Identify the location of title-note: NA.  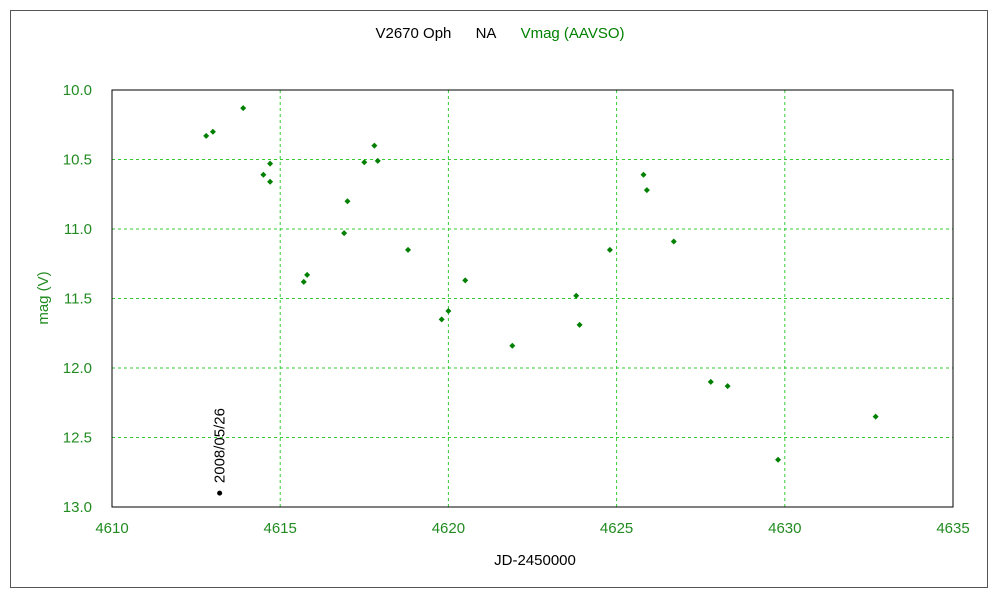
(486, 33).